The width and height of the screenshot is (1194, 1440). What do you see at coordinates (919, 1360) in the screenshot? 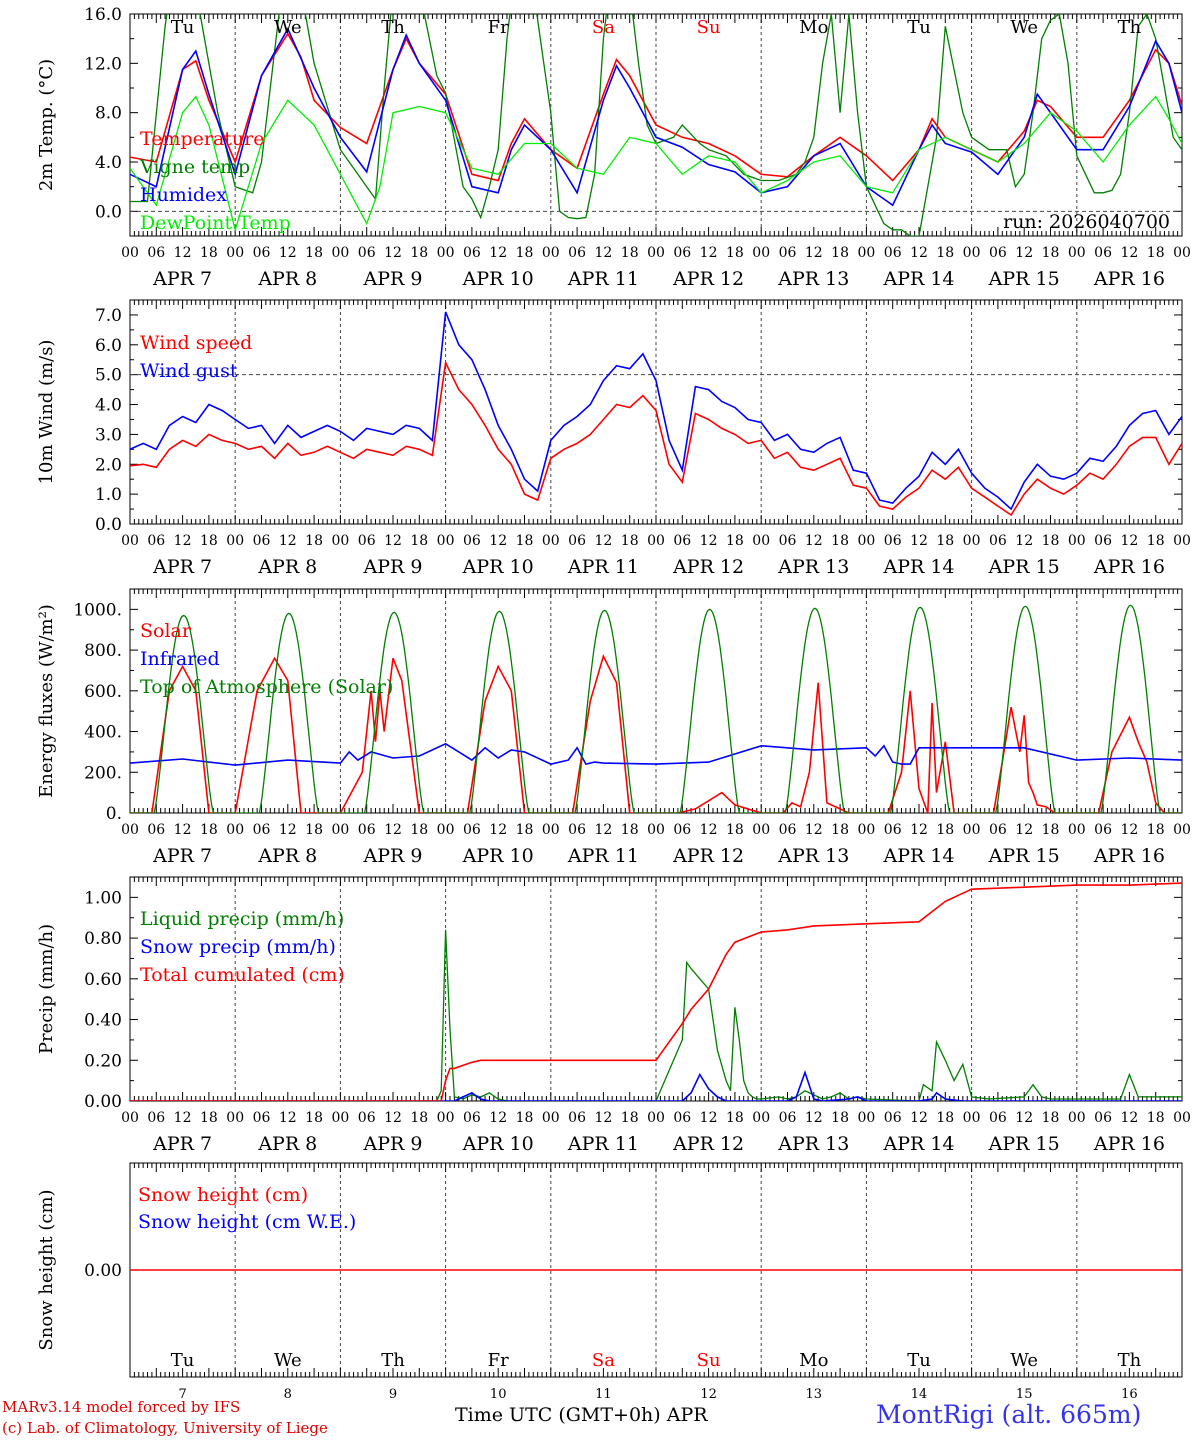
I see `day-name-label: Tu` at bounding box center [919, 1360].